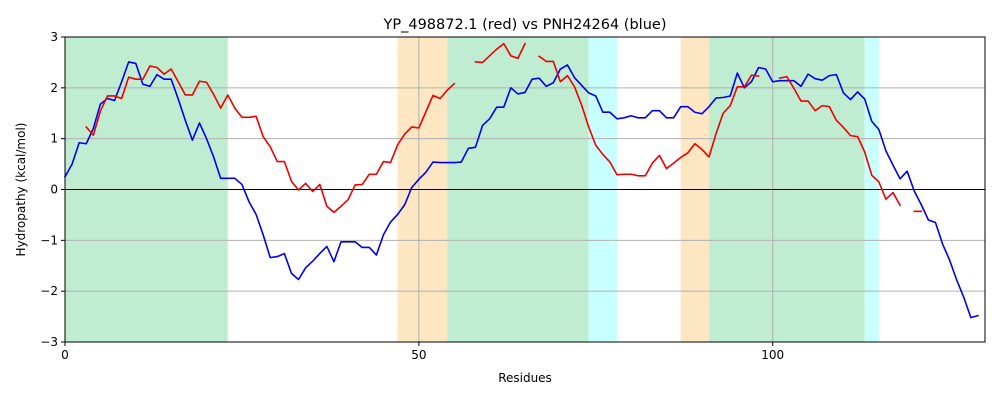 This screenshot has height=400, width=1000. What do you see at coordinates (525, 25) in the screenshot?
I see `chart-title: YP_498872.1 (red) vs PNH24264 (blue)` at bounding box center [525, 25].